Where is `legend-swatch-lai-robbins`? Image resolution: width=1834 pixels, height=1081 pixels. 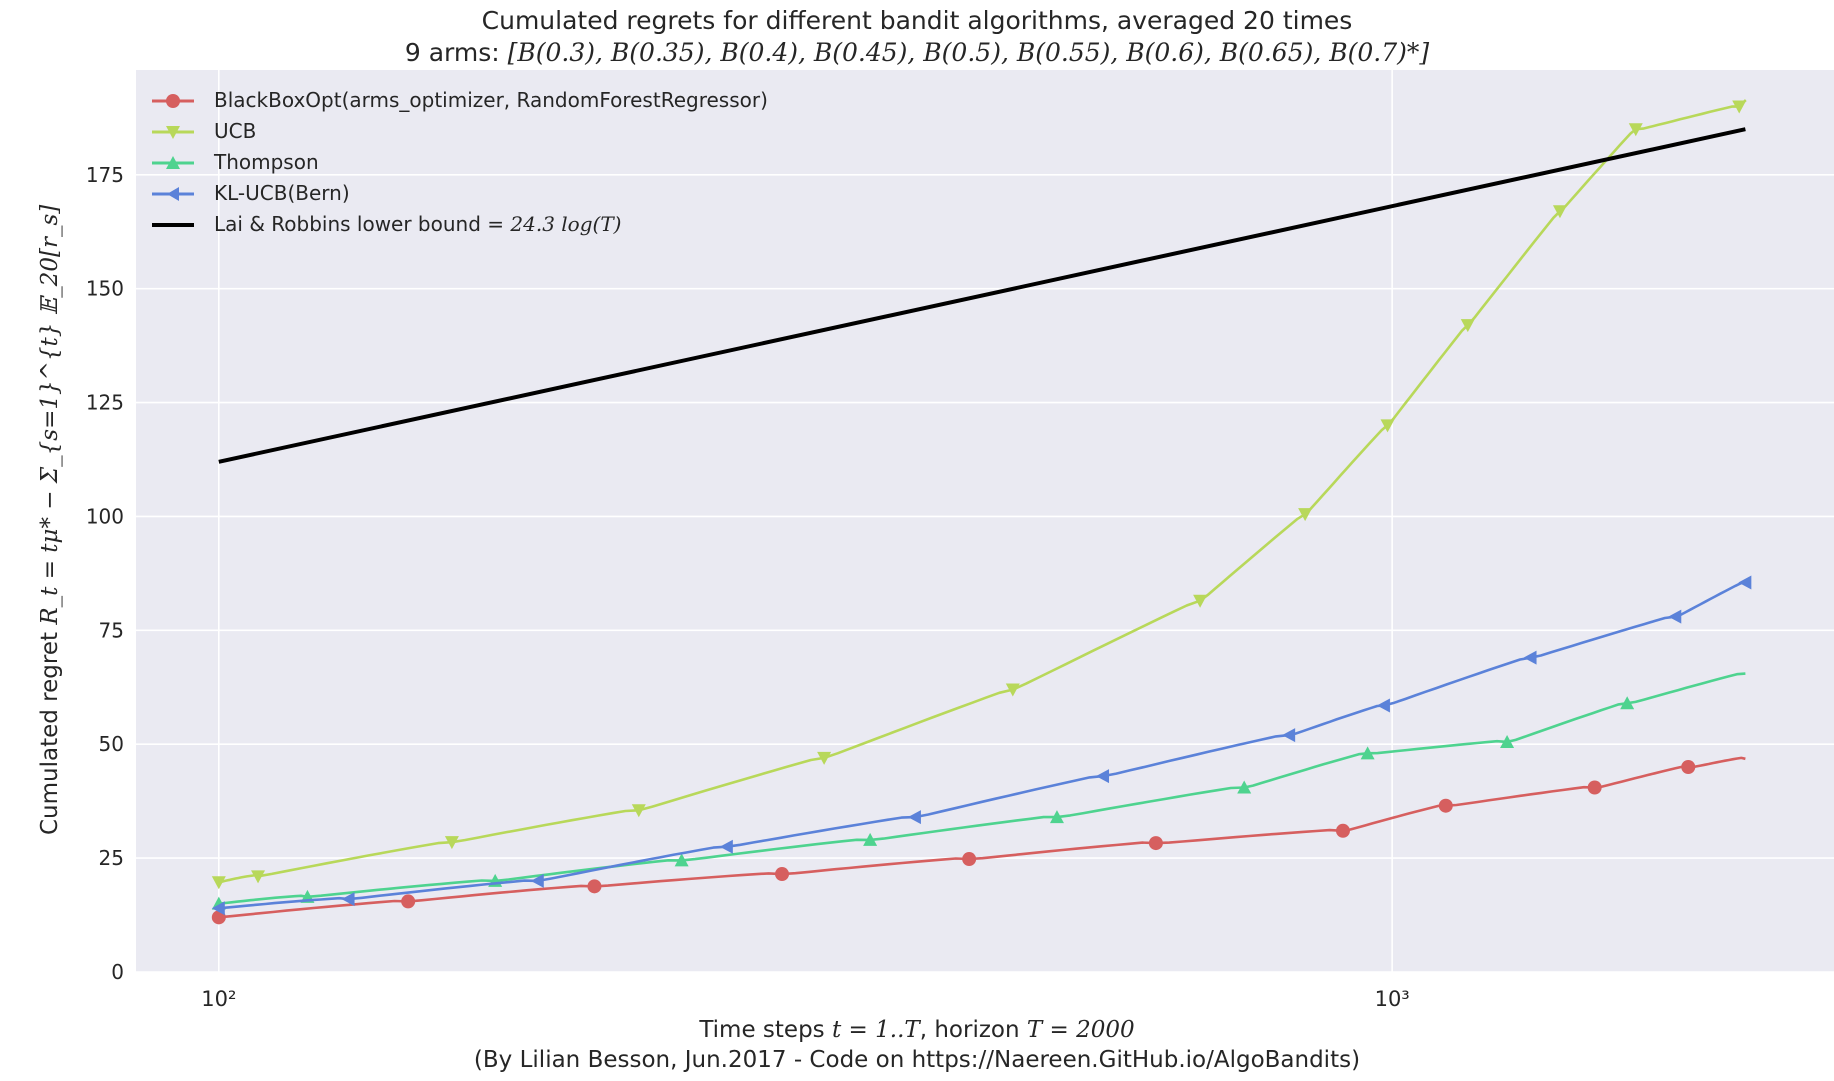 legend-swatch-lai-robbins is located at coordinates (173, 225).